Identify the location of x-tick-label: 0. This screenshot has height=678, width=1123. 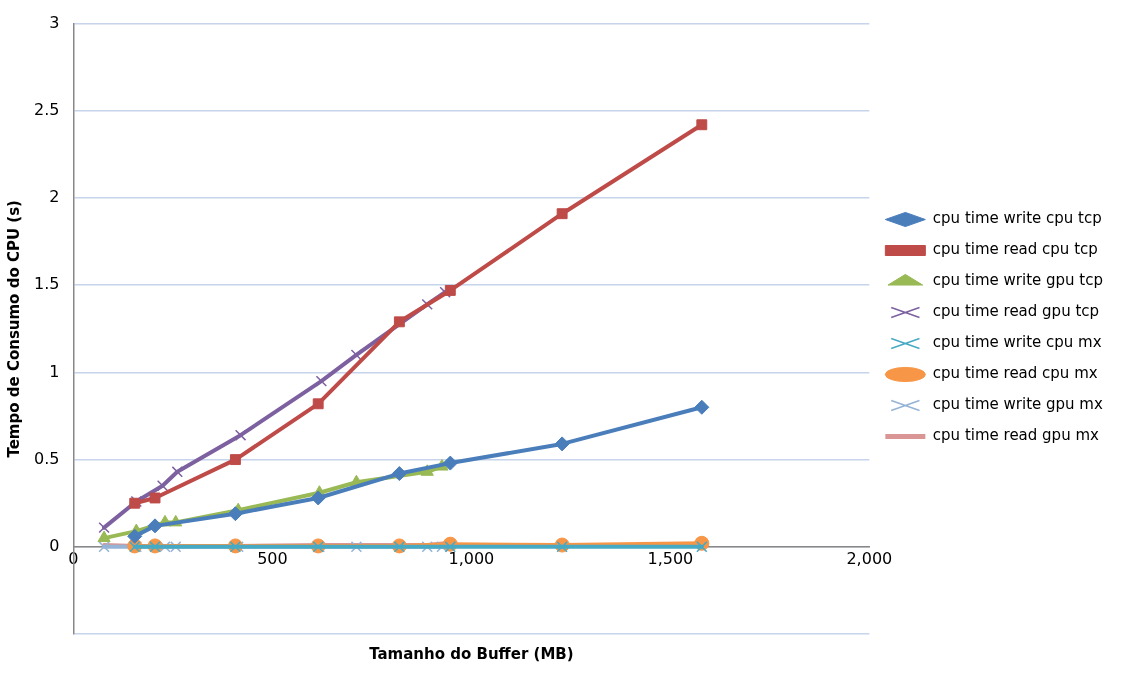
(73, 558).